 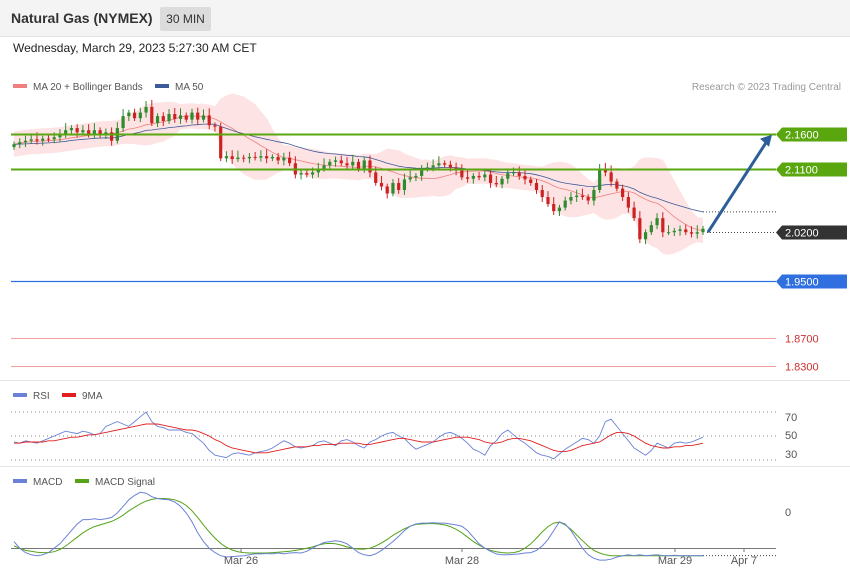 What do you see at coordinates (801, 171) in the screenshot?
I see `price-level-label: 2.1100` at bounding box center [801, 171].